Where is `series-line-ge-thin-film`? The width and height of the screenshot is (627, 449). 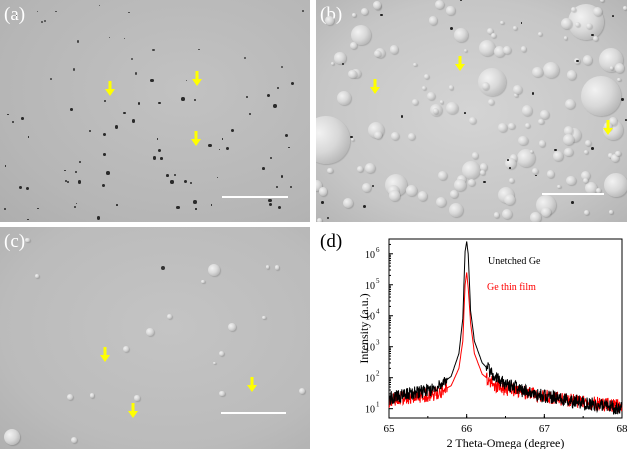
series-line-ge-thin-film is located at coordinates (505, 342).